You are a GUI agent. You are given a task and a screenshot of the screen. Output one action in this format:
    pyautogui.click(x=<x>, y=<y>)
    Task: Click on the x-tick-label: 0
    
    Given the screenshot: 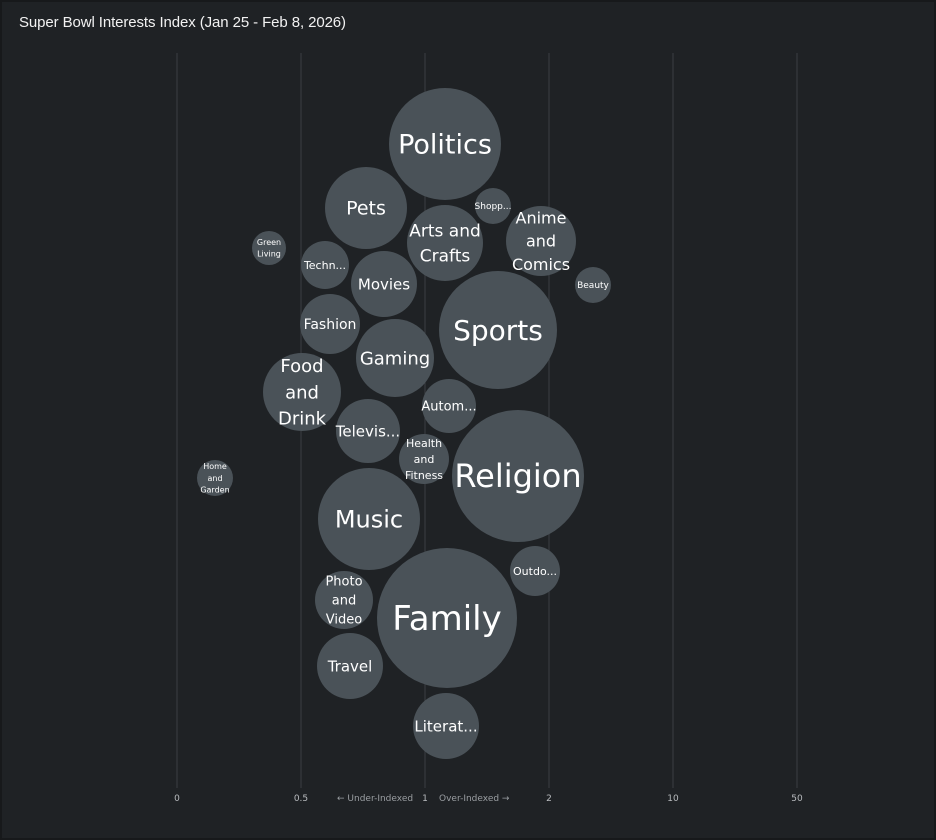 What is the action you would take?
    pyautogui.click(x=177, y=799)
    